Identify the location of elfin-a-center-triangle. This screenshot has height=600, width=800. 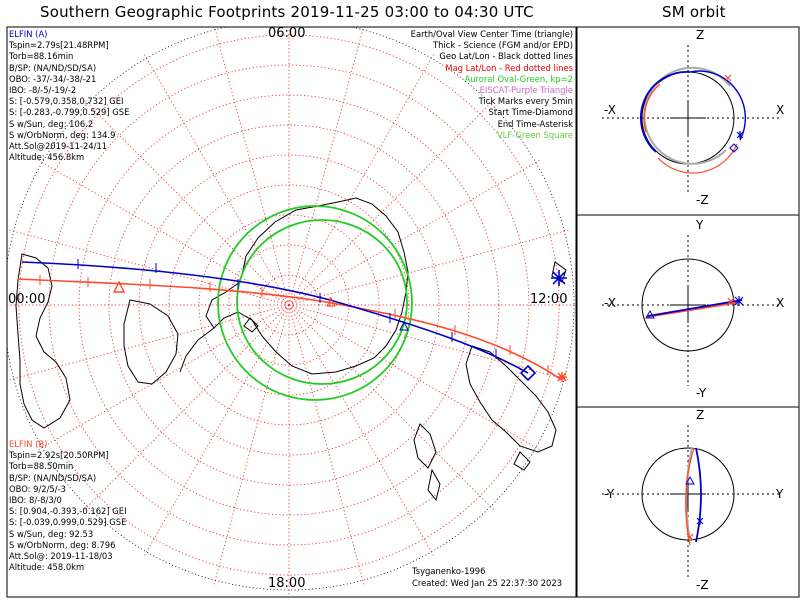
(404, 325).